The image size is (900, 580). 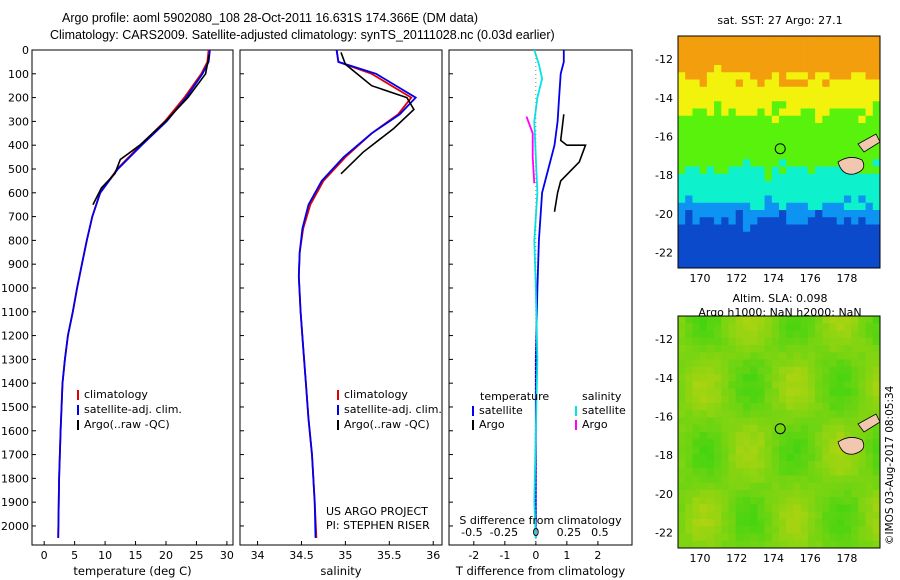 What do you see at coordinates (780, 429) in the screenshot?
I see `argo-location-marker` at bounding box center [780, 429].